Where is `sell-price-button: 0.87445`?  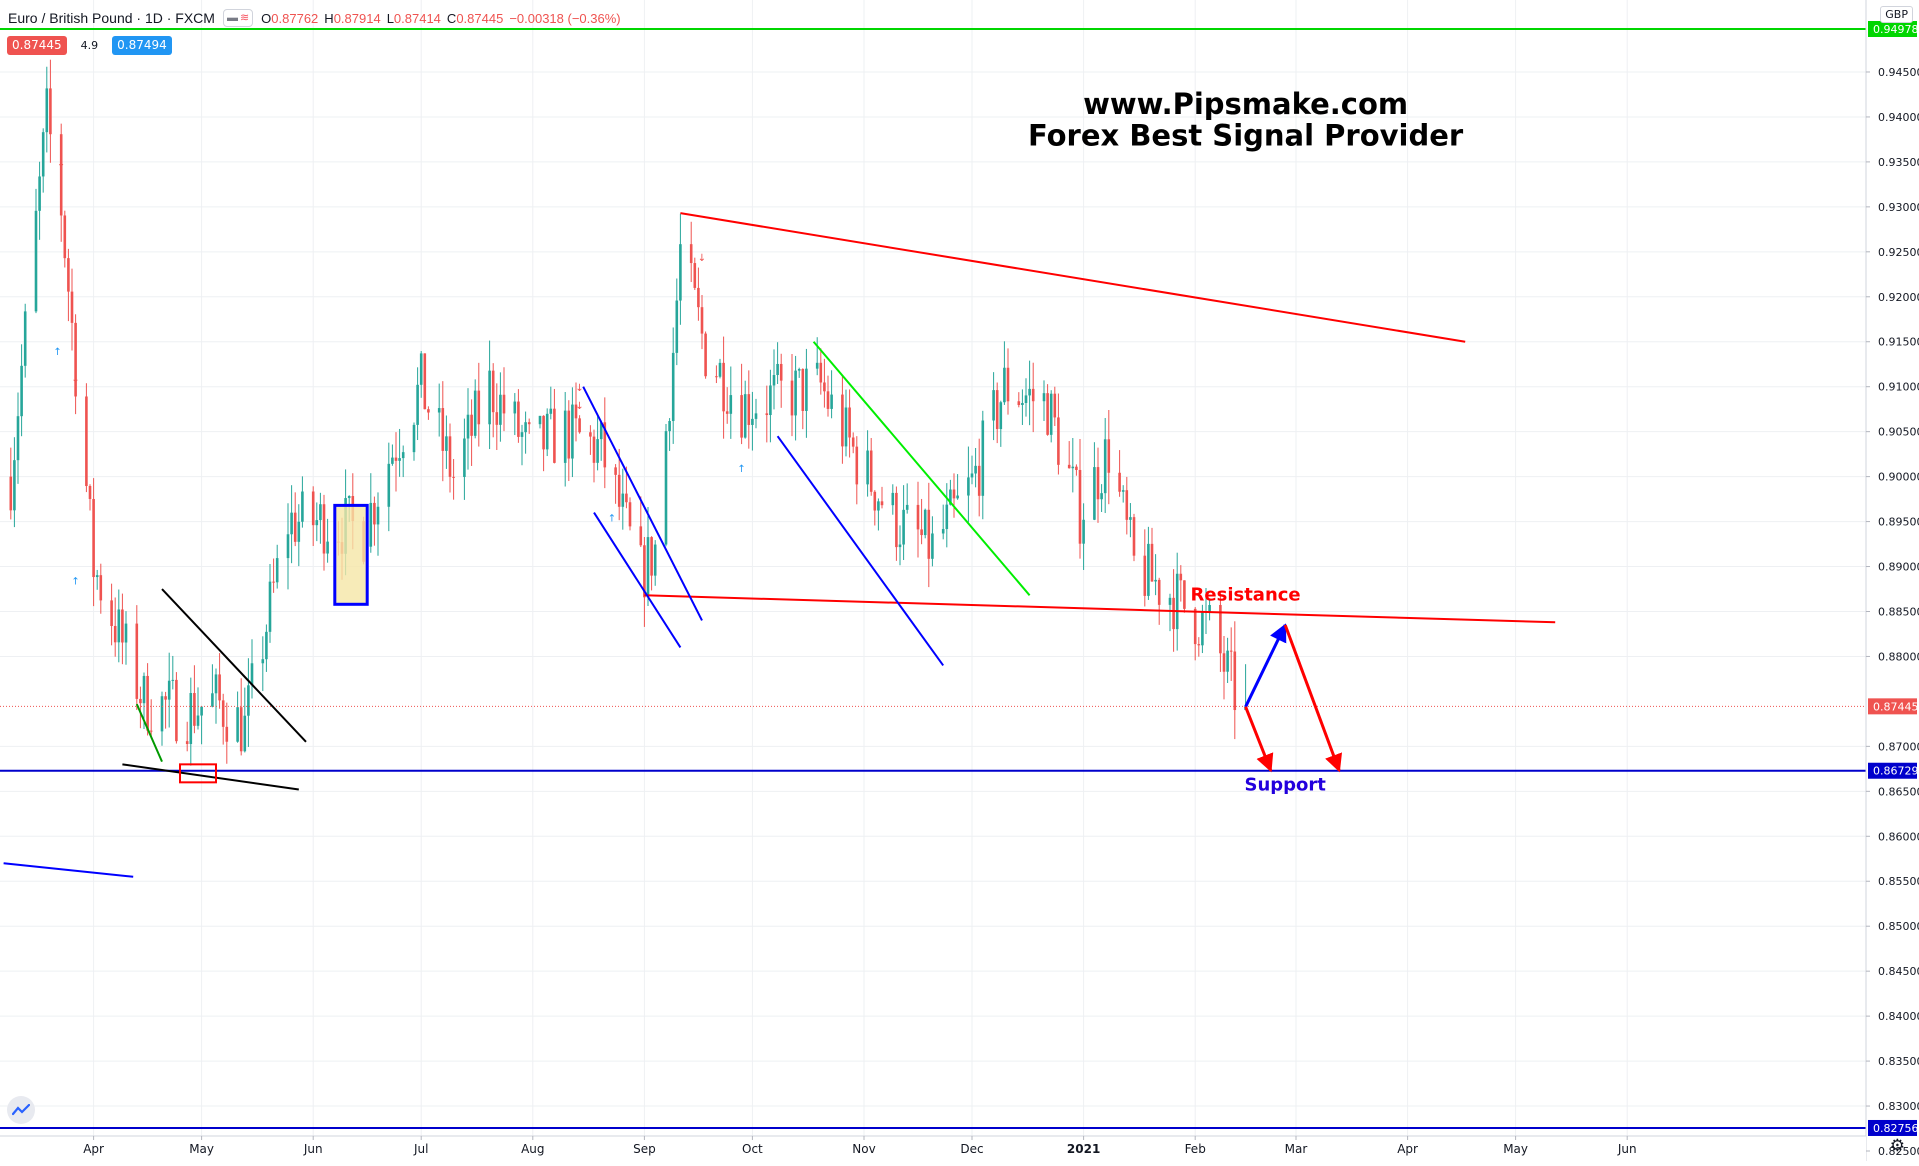
sell-price-button: 0.87445 is located at coordinates (37, 45).